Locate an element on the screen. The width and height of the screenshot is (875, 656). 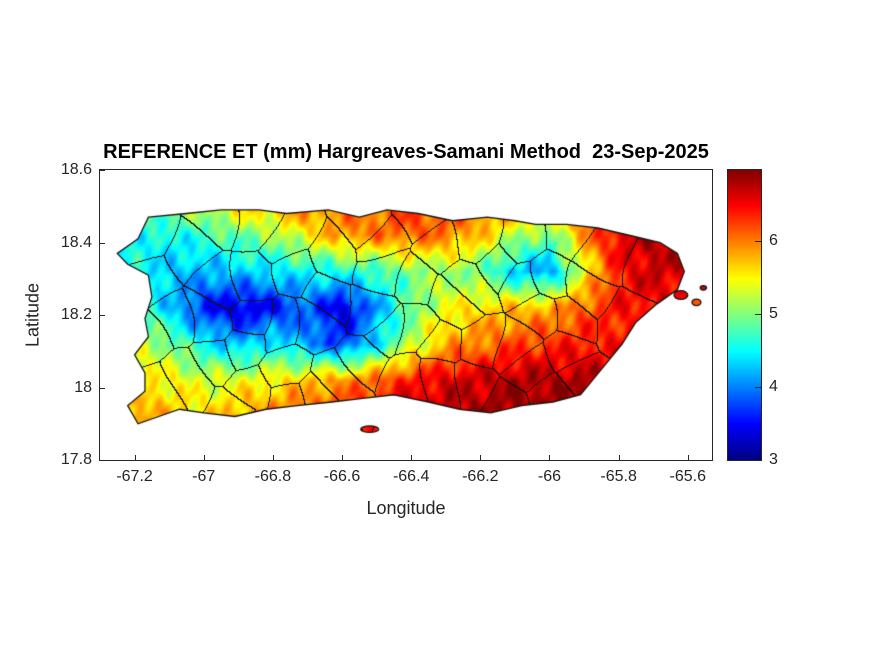
colorbar is located at coordinates (744, 315).